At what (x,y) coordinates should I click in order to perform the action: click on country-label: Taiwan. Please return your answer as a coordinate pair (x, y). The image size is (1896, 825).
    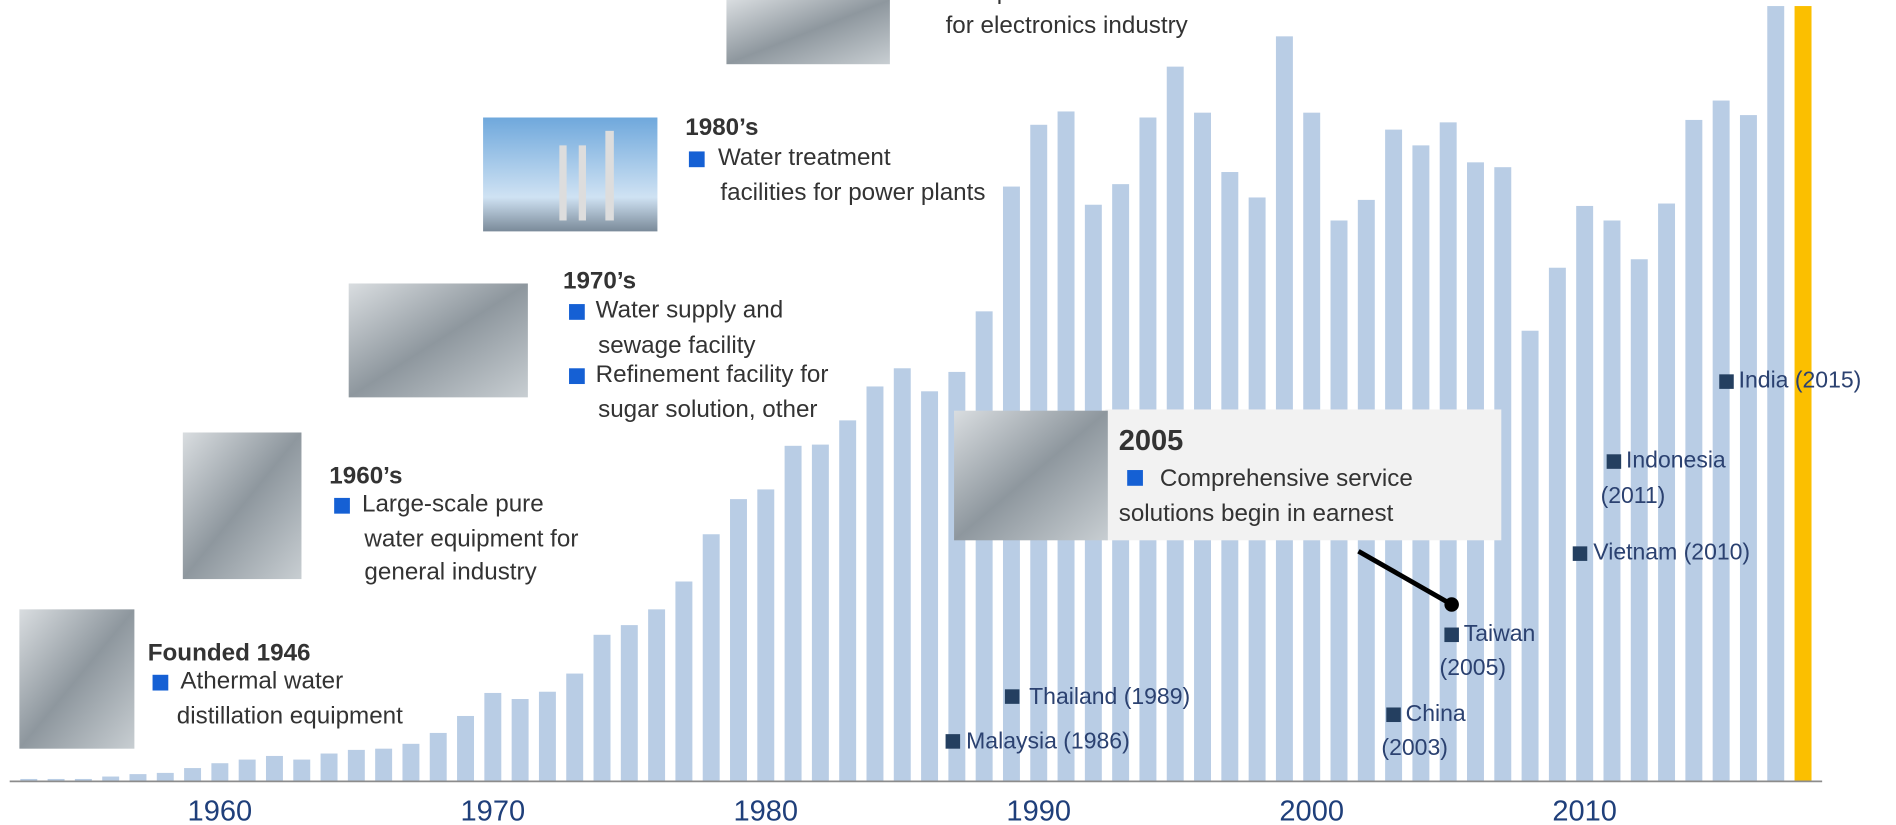
    Looking at the image, I should click on (1500, 633).